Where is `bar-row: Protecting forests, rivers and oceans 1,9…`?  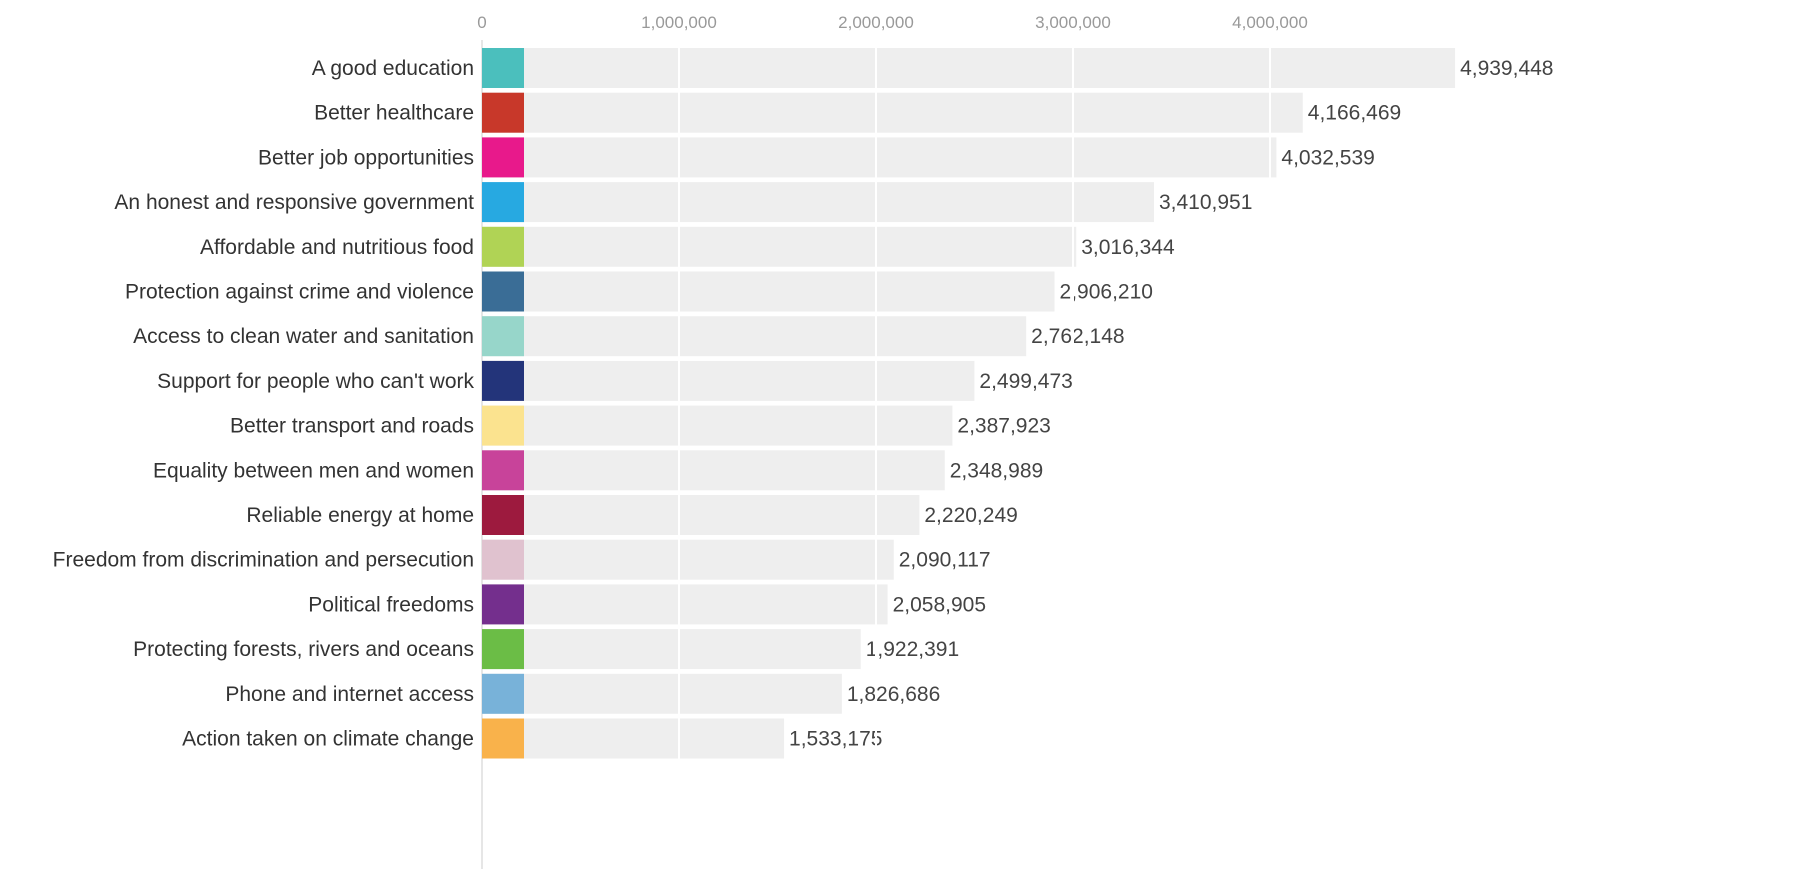
bar-row: Protecting forests, rivers and oceans 1,9… is located at coordinates (546, 649).